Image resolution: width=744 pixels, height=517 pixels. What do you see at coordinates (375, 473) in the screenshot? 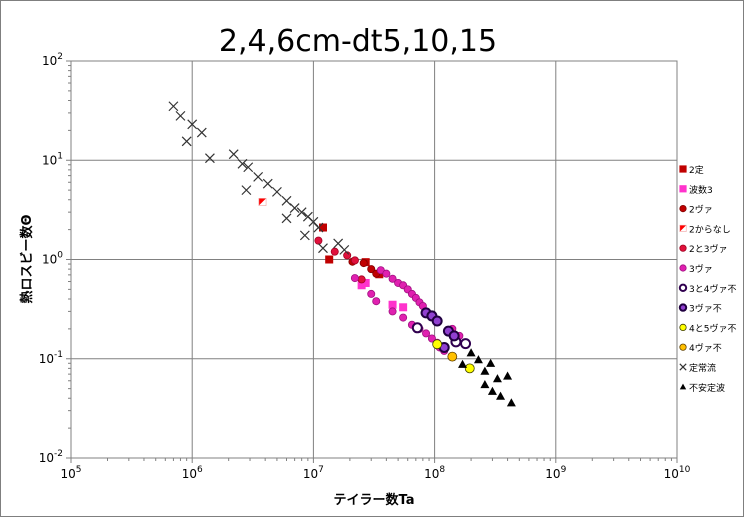
I see `x-tick-labels: 10⁵ 10⁶ 10⁷ 10⁸ 10⁹ 1010` at bounding box center [375, 473].